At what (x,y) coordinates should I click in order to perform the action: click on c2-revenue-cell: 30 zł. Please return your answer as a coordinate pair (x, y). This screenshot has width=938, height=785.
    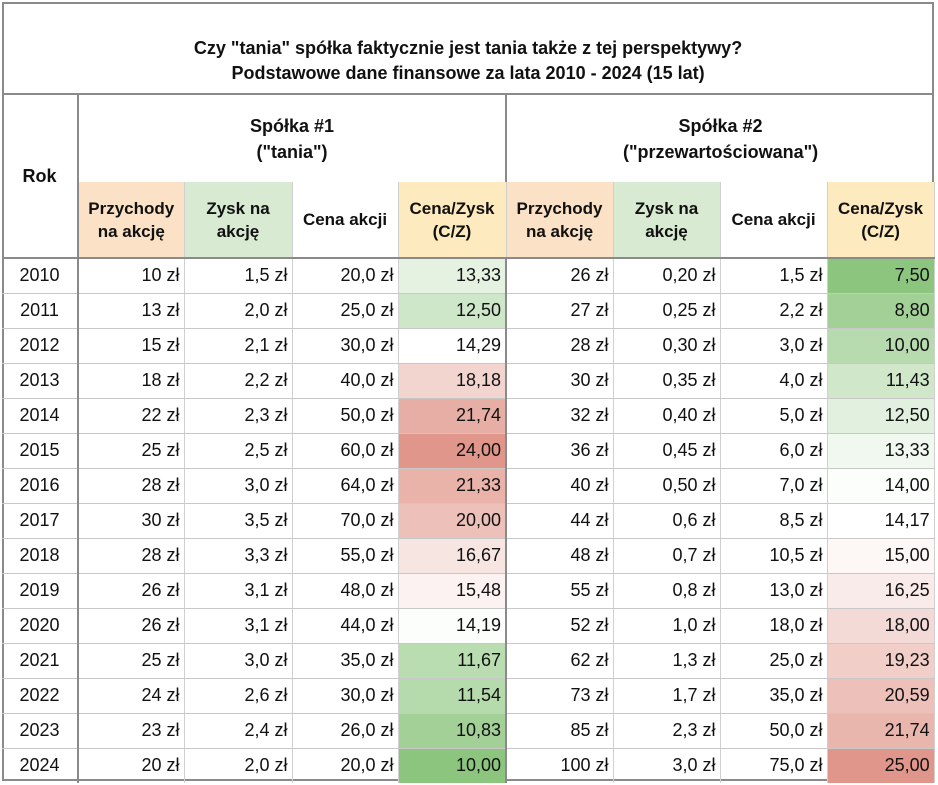
    Looking at the image, I should click on (560, 381).